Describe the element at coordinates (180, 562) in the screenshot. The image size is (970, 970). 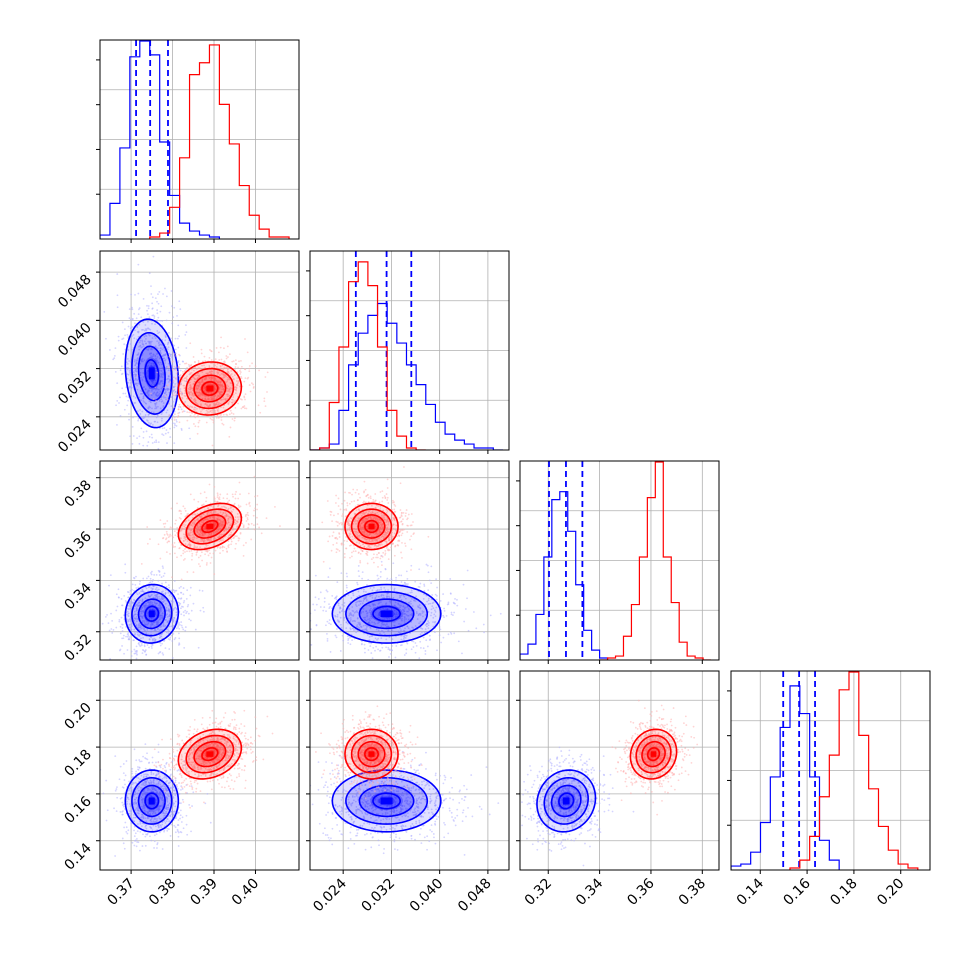
I see `panel-p3-p1: 0.320.340.360.38` at that location.